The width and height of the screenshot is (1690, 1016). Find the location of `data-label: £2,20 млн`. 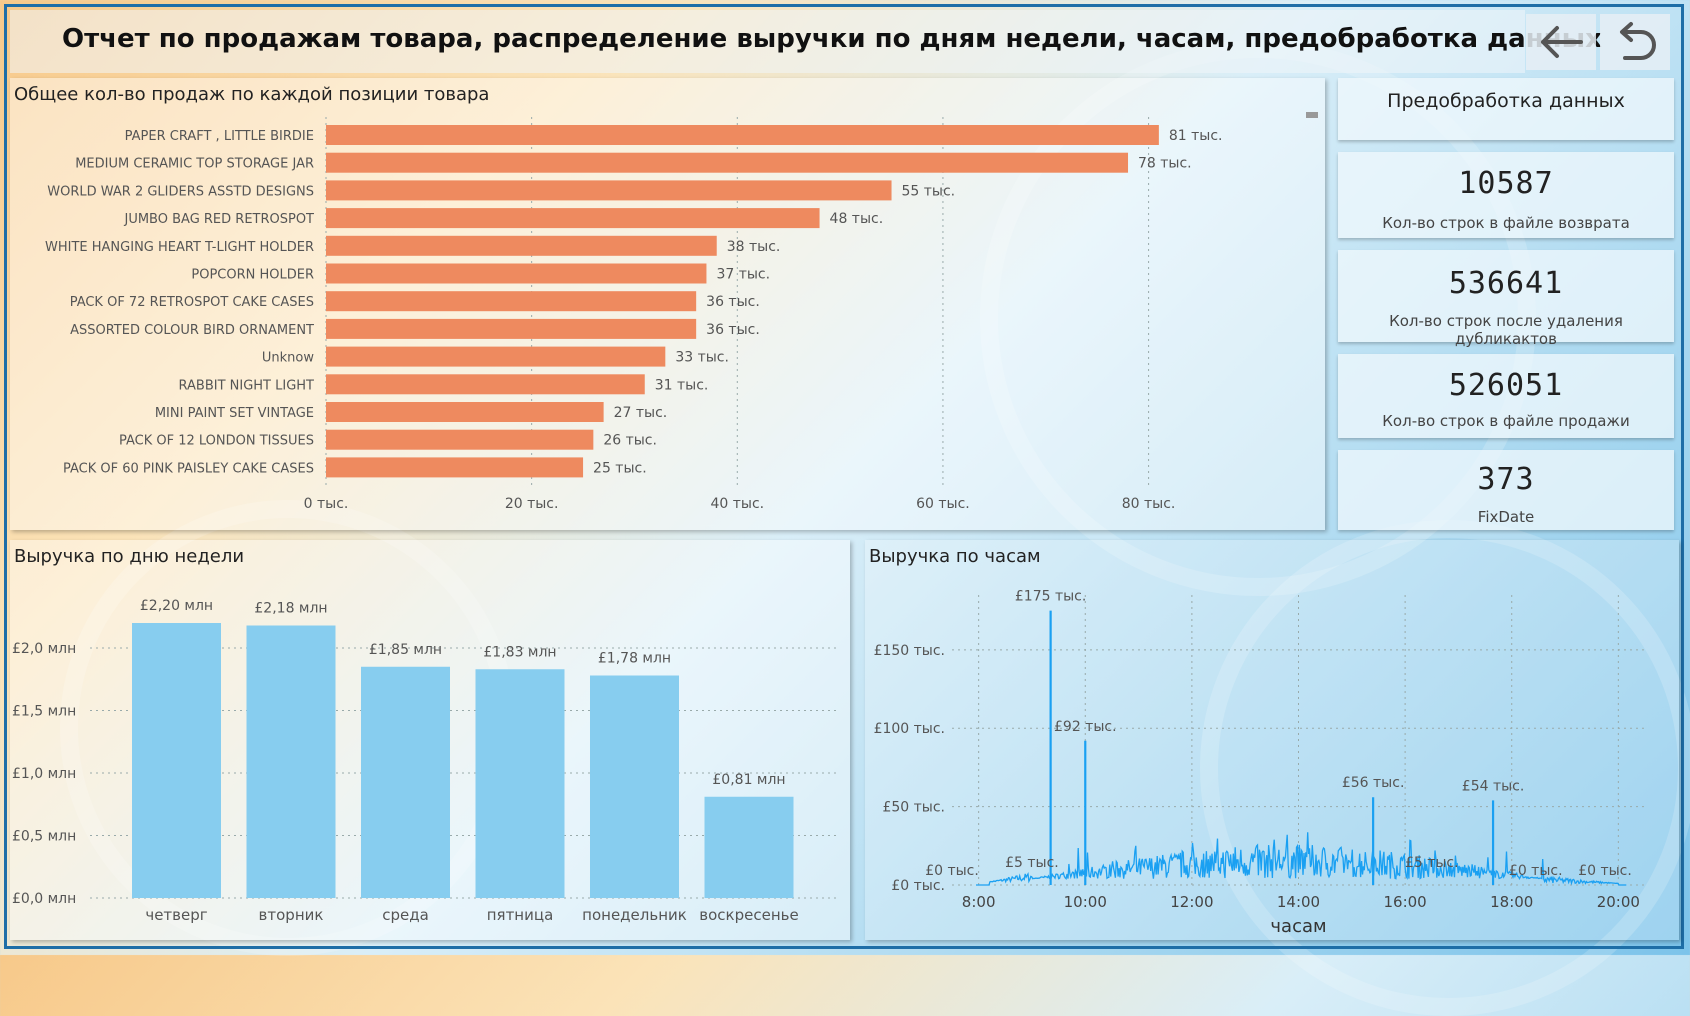

data-label: £2,20 млн is located at coordinates (176, 606).